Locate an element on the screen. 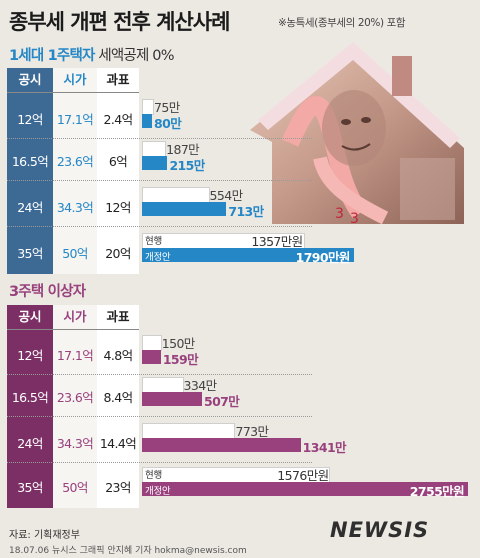  cell-gwapyo: 6억 is located at coordinates (118, 161).